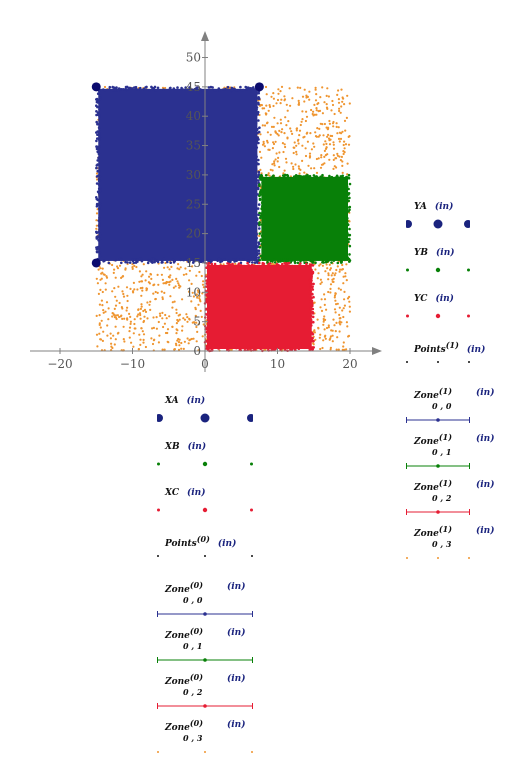  Describe the element at coordinates (450, 501) in the screenshot. I see `legend-entry-zone02-1: Zone(1) 0 , 2 (in)` at that location.